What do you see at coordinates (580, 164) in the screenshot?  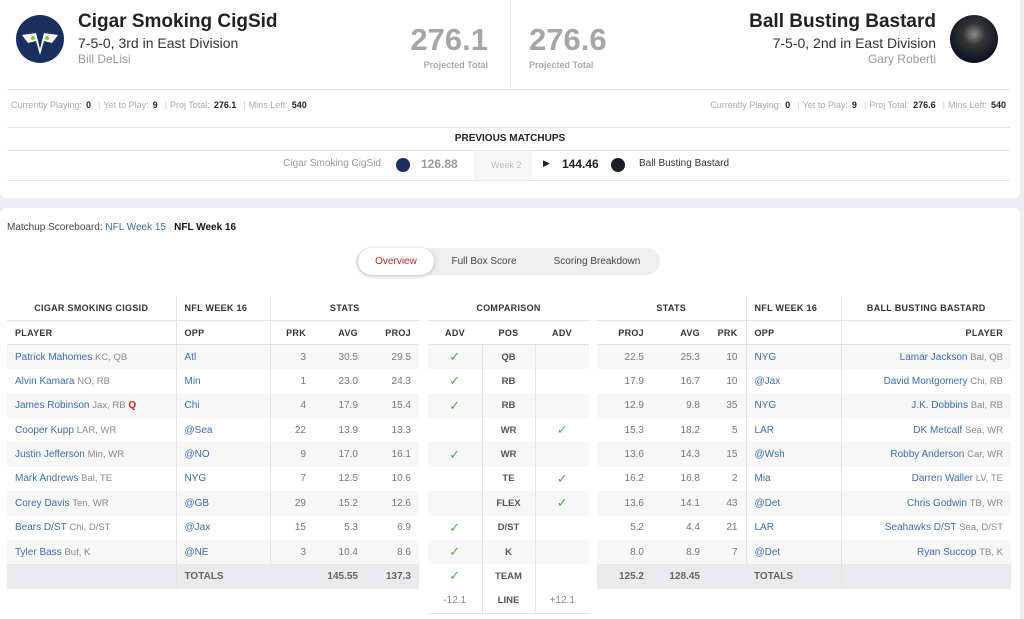 I see `prev-away-score: 144.46` at bounding box center [580, 164].